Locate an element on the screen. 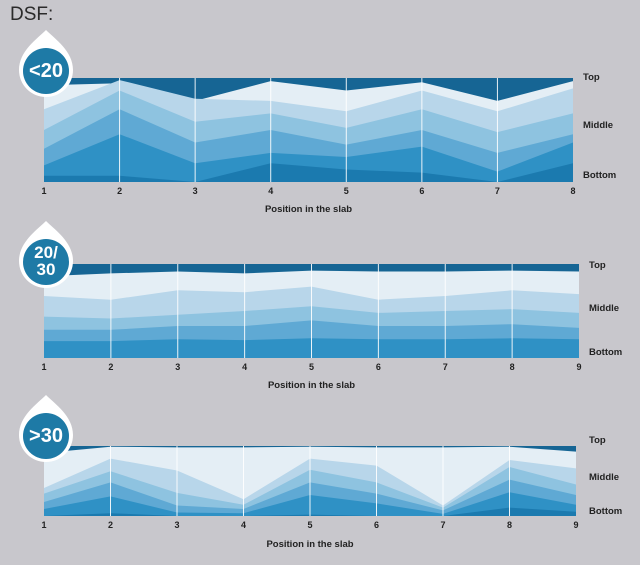 This screenshot has height=565, width=640. category-badge: <20 is located at coordinates (46, 63).